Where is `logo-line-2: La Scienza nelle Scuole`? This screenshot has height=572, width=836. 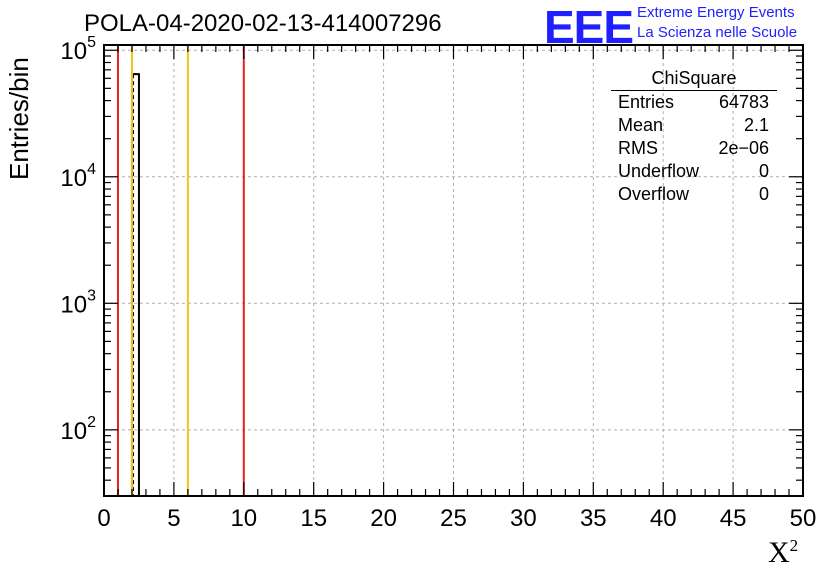
logo-line-2: La Scienza nelle Scuole is located at coordinates (717, 32).